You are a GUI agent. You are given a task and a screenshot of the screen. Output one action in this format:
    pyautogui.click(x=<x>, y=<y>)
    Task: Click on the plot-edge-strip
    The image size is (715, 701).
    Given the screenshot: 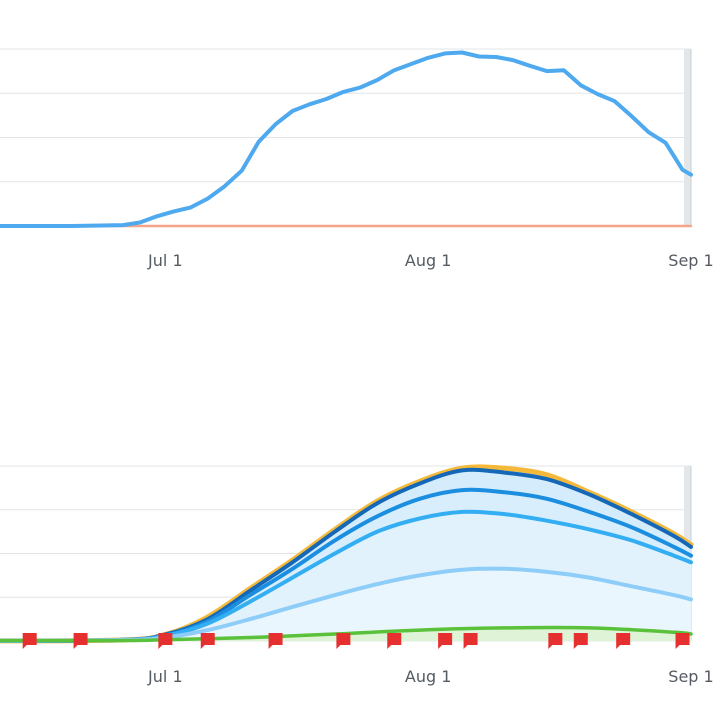 What is the action you would take?
    pyautogui.click(x=687, y=137)
    